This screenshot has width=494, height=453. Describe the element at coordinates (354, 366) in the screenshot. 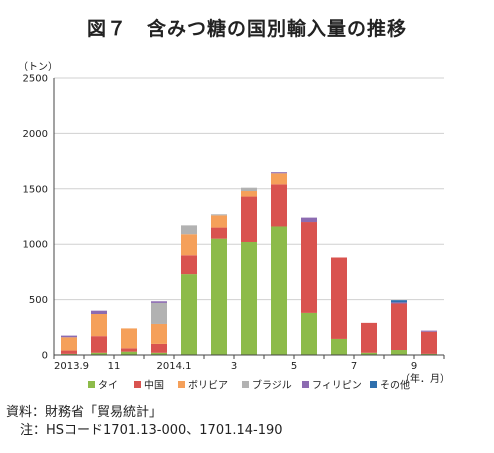

I see `x-tick-label: 7` at that location.